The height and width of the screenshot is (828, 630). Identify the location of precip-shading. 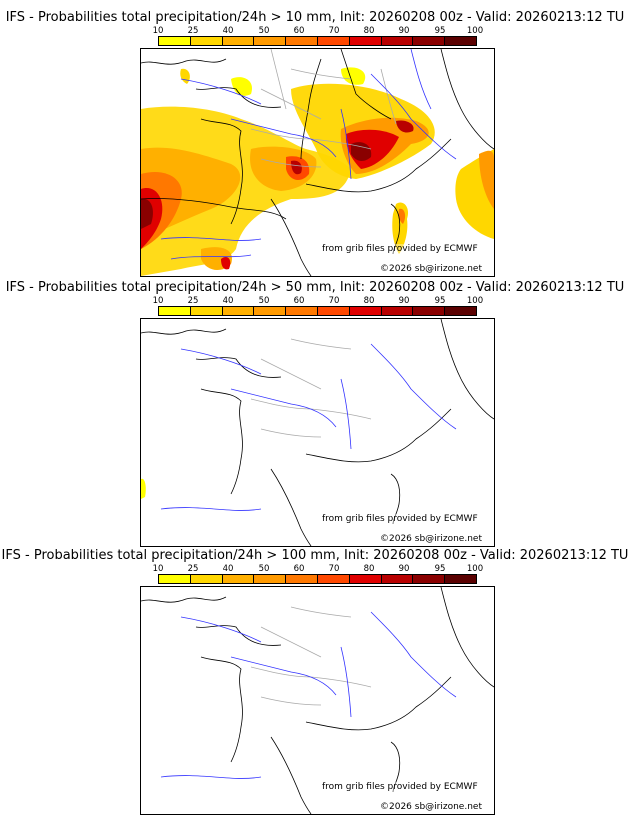
(143, 488).